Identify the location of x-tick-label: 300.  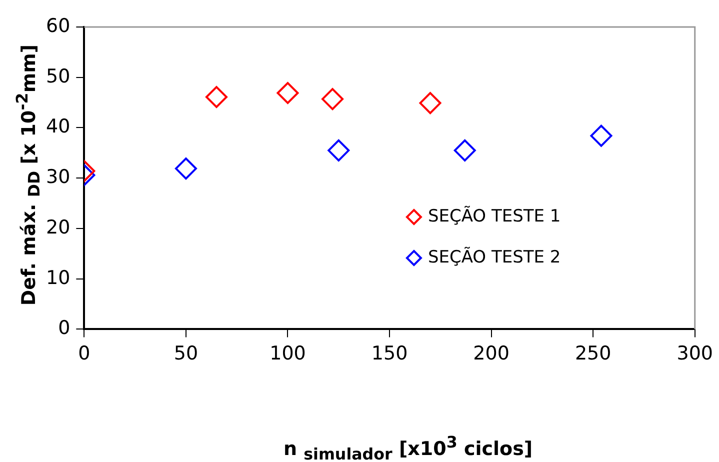
(694, 353).